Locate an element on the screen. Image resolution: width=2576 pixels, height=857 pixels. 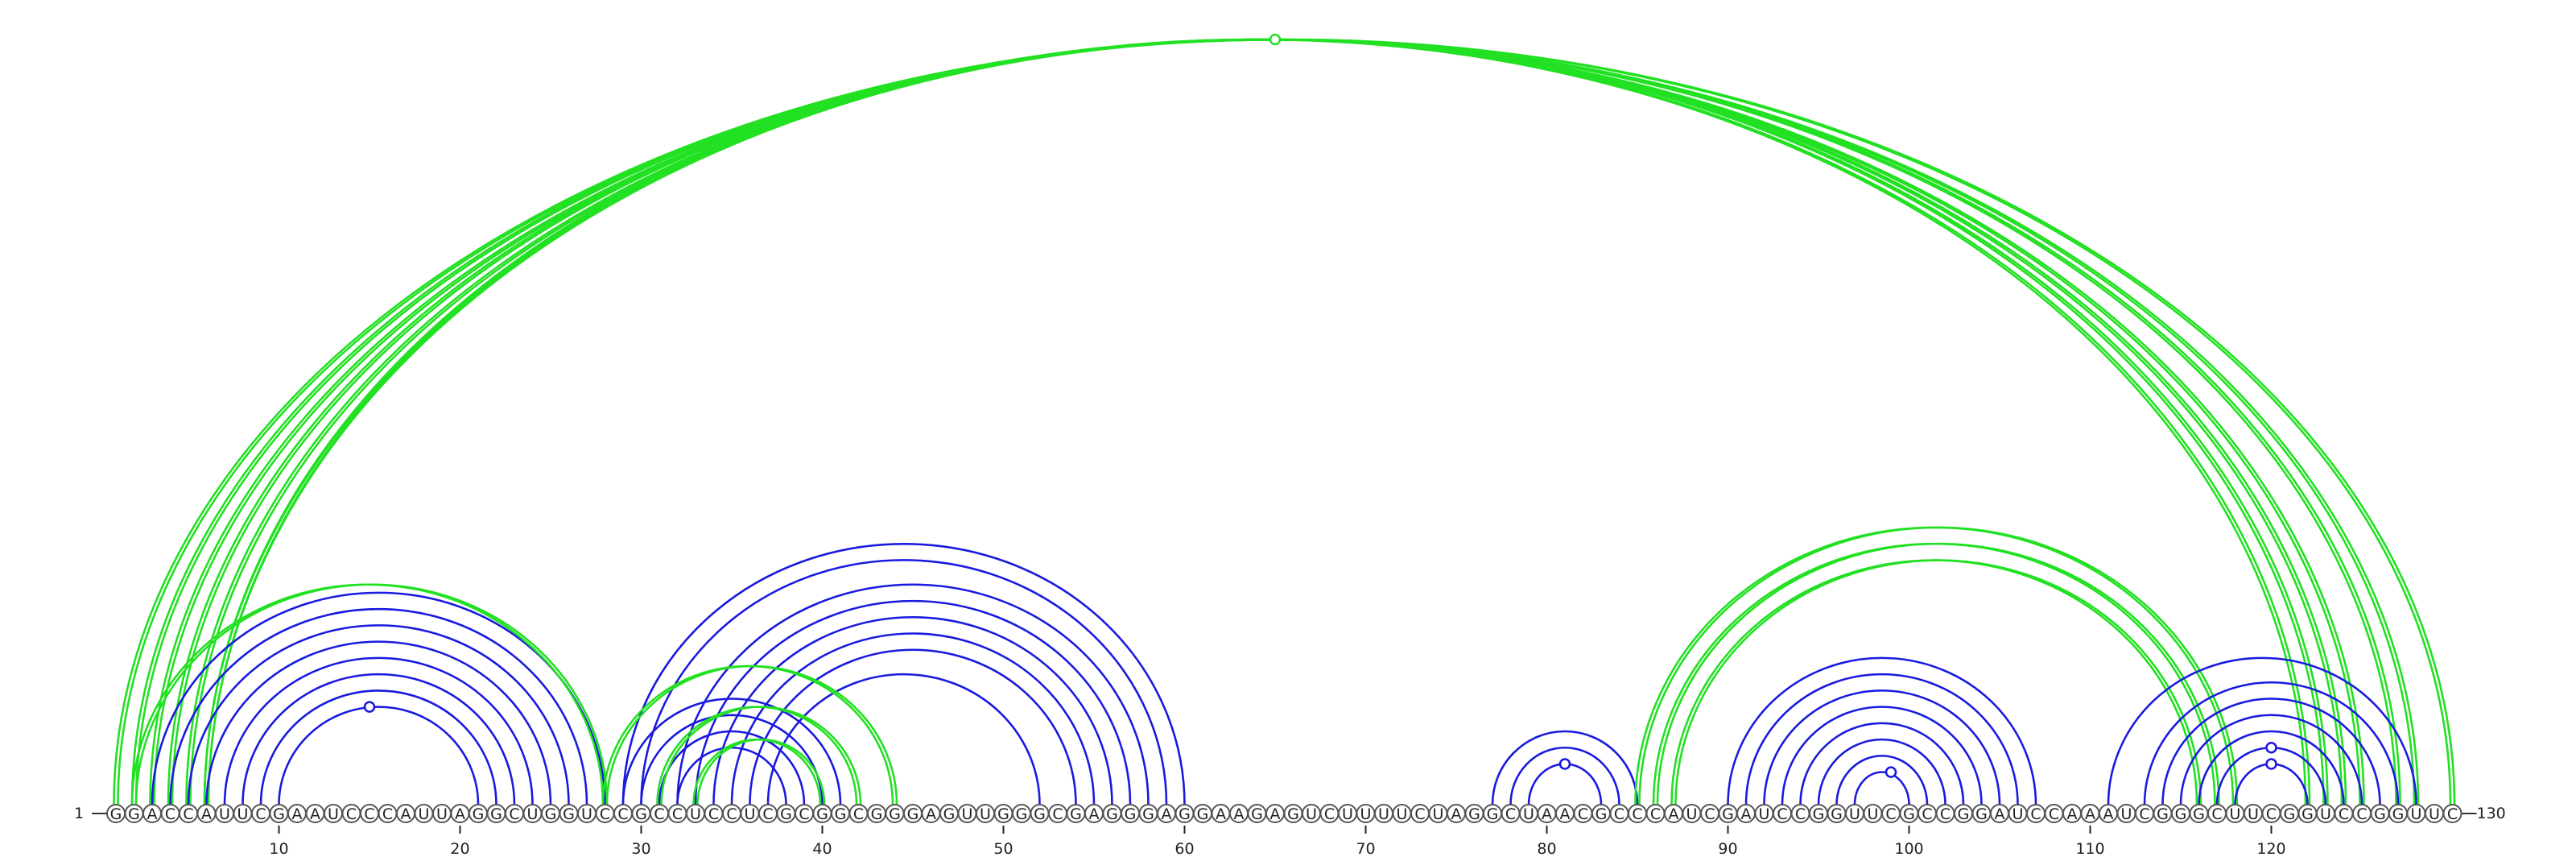
bulge-marker-icon is located at coordinates (1891, 772).